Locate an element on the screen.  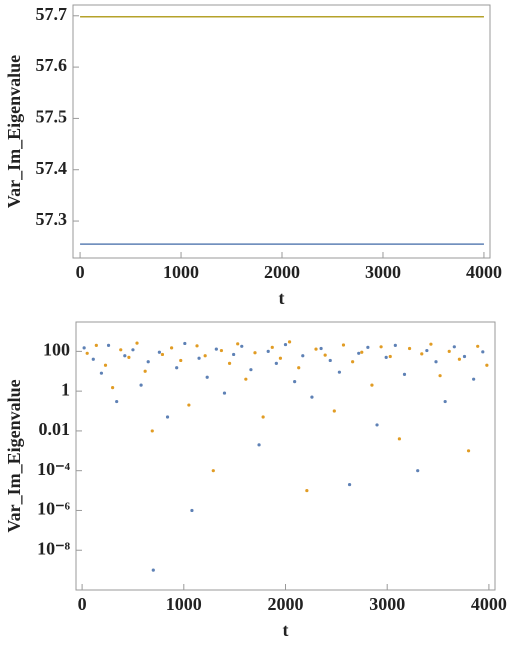
y-tick-label: 57.3 is located at coordinates (52, 219).